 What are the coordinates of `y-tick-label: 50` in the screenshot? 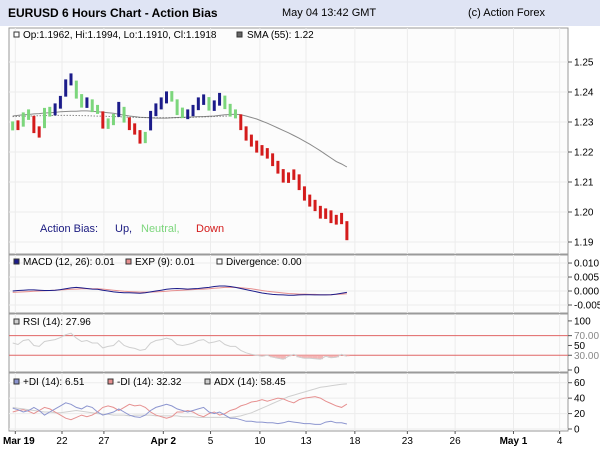 It's located at (580, 346).